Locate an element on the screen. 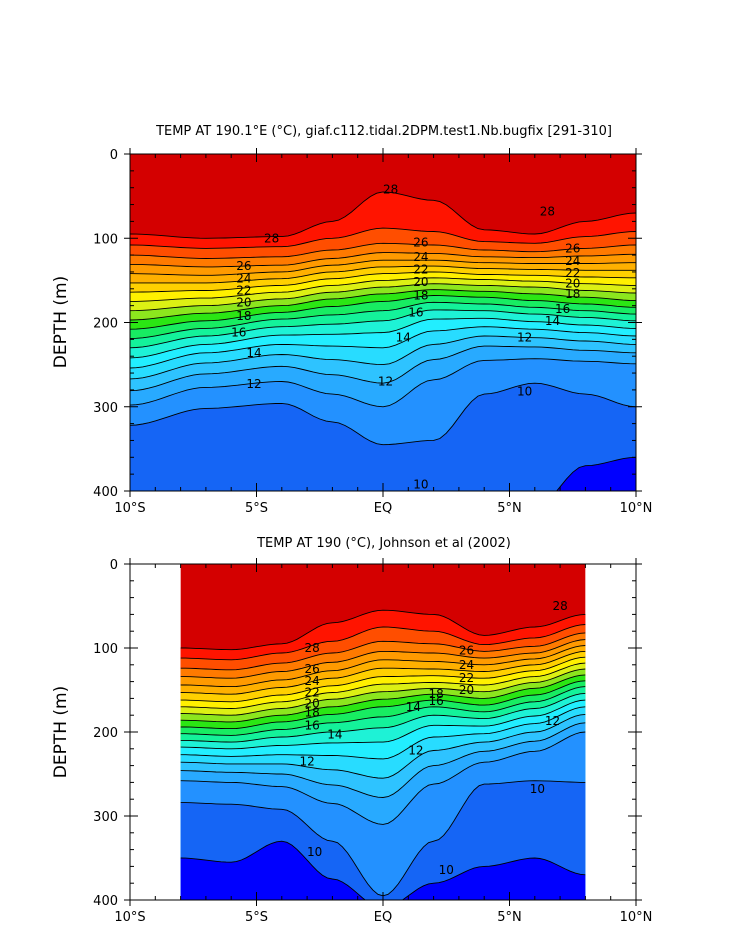 This screenshot has height=945, width=733. y-tick-label: 200 is located at coordinates (105, 733).